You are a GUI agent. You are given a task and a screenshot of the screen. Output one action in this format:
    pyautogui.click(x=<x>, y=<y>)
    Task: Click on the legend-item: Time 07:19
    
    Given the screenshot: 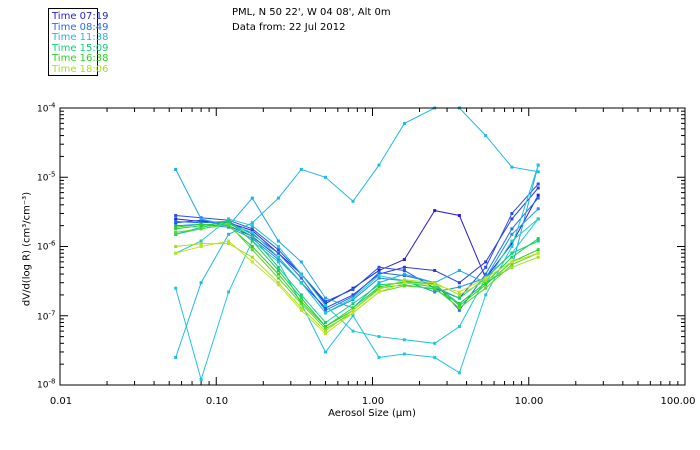 What is the action you would take?
    pyautogui.click(x=80, y=16)
    